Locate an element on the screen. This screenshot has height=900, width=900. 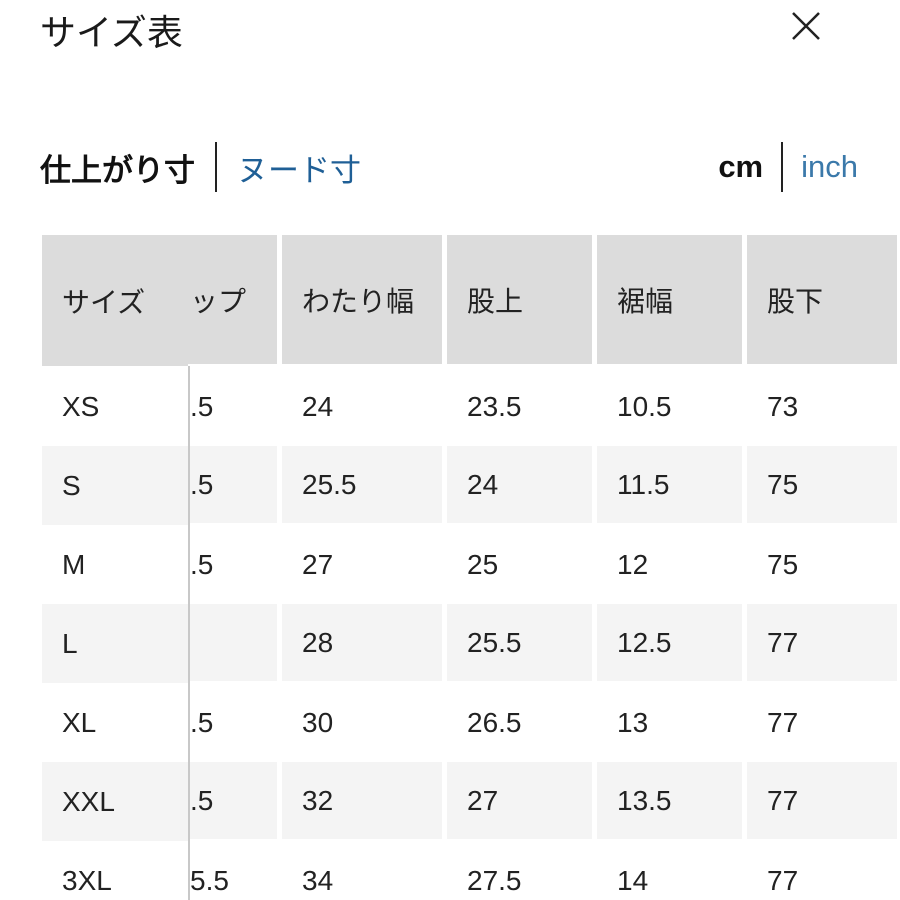
cell-hem: 14 is located at coordinates (633, 880).